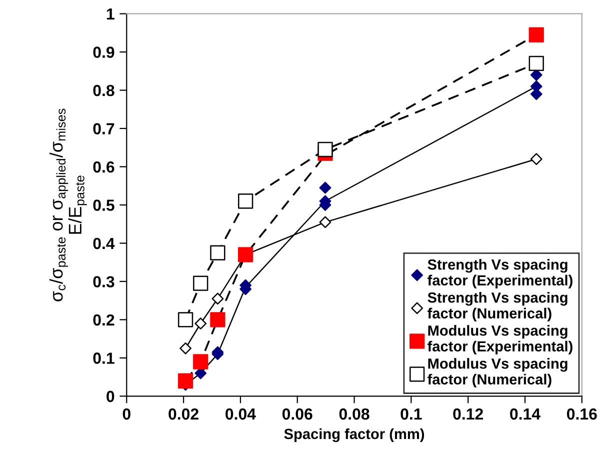  Describe the element at coordinates (241, 414) in the screenshot. I see `x-tick-label: 0.04` at that location.